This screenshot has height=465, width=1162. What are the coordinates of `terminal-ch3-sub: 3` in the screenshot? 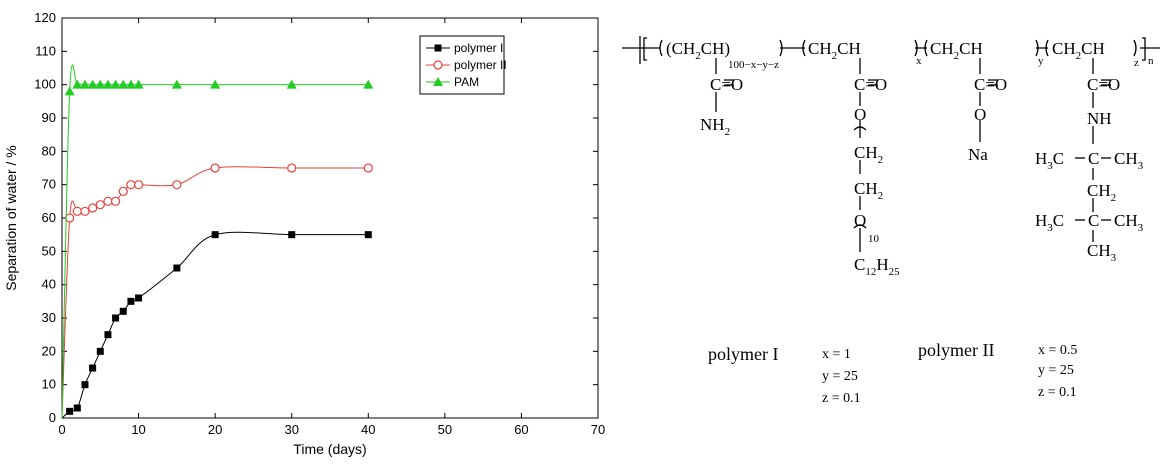 It's located at (1114, 258).